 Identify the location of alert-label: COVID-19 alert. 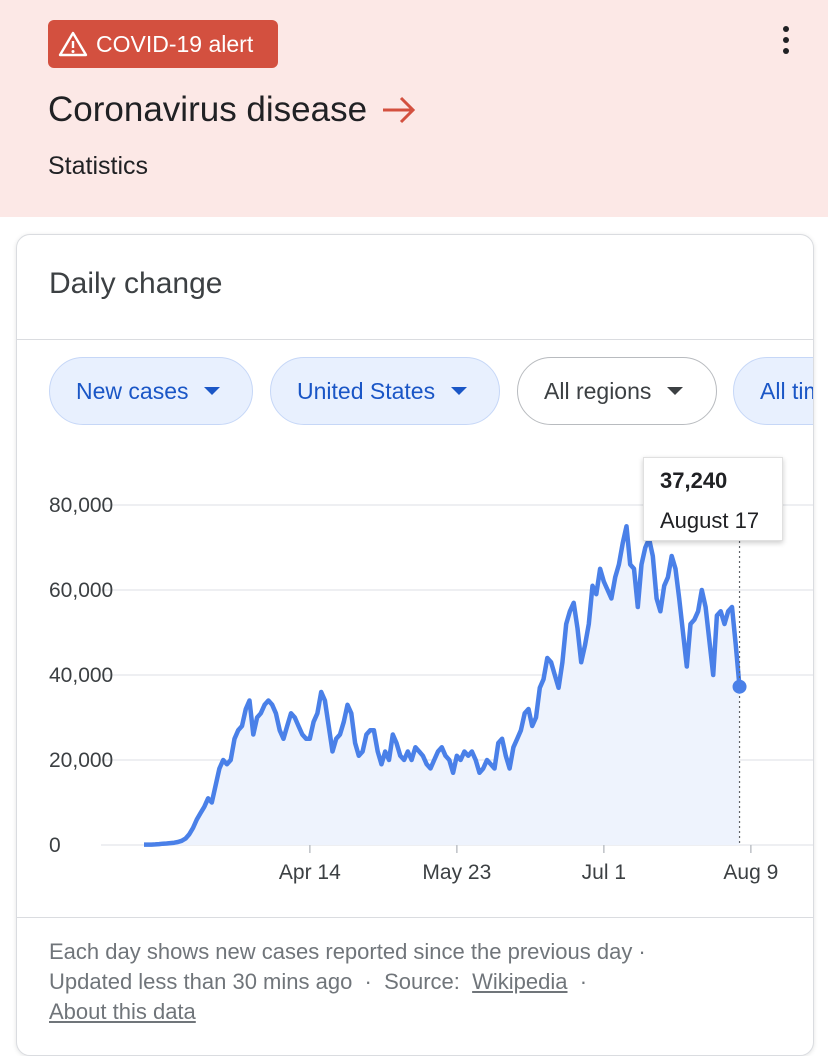
(175, 43).